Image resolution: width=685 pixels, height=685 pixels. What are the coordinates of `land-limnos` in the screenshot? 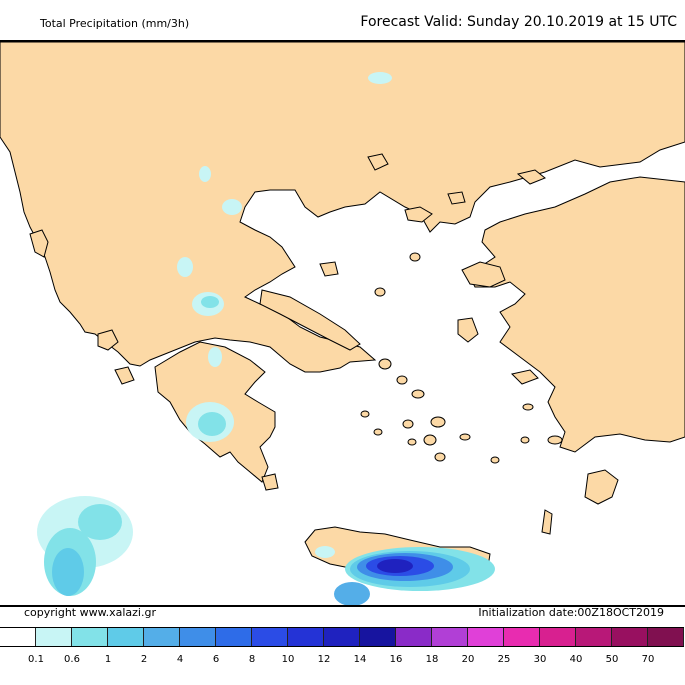 It's located at (418, 214).